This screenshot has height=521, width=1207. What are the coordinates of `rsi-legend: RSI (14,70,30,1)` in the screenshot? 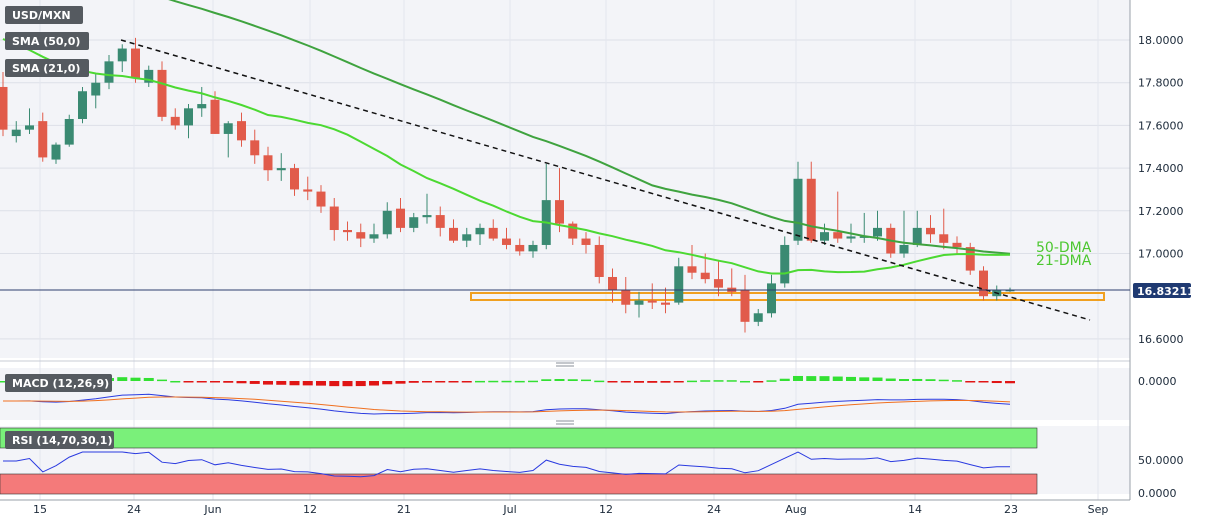 It's located at (59, 440).